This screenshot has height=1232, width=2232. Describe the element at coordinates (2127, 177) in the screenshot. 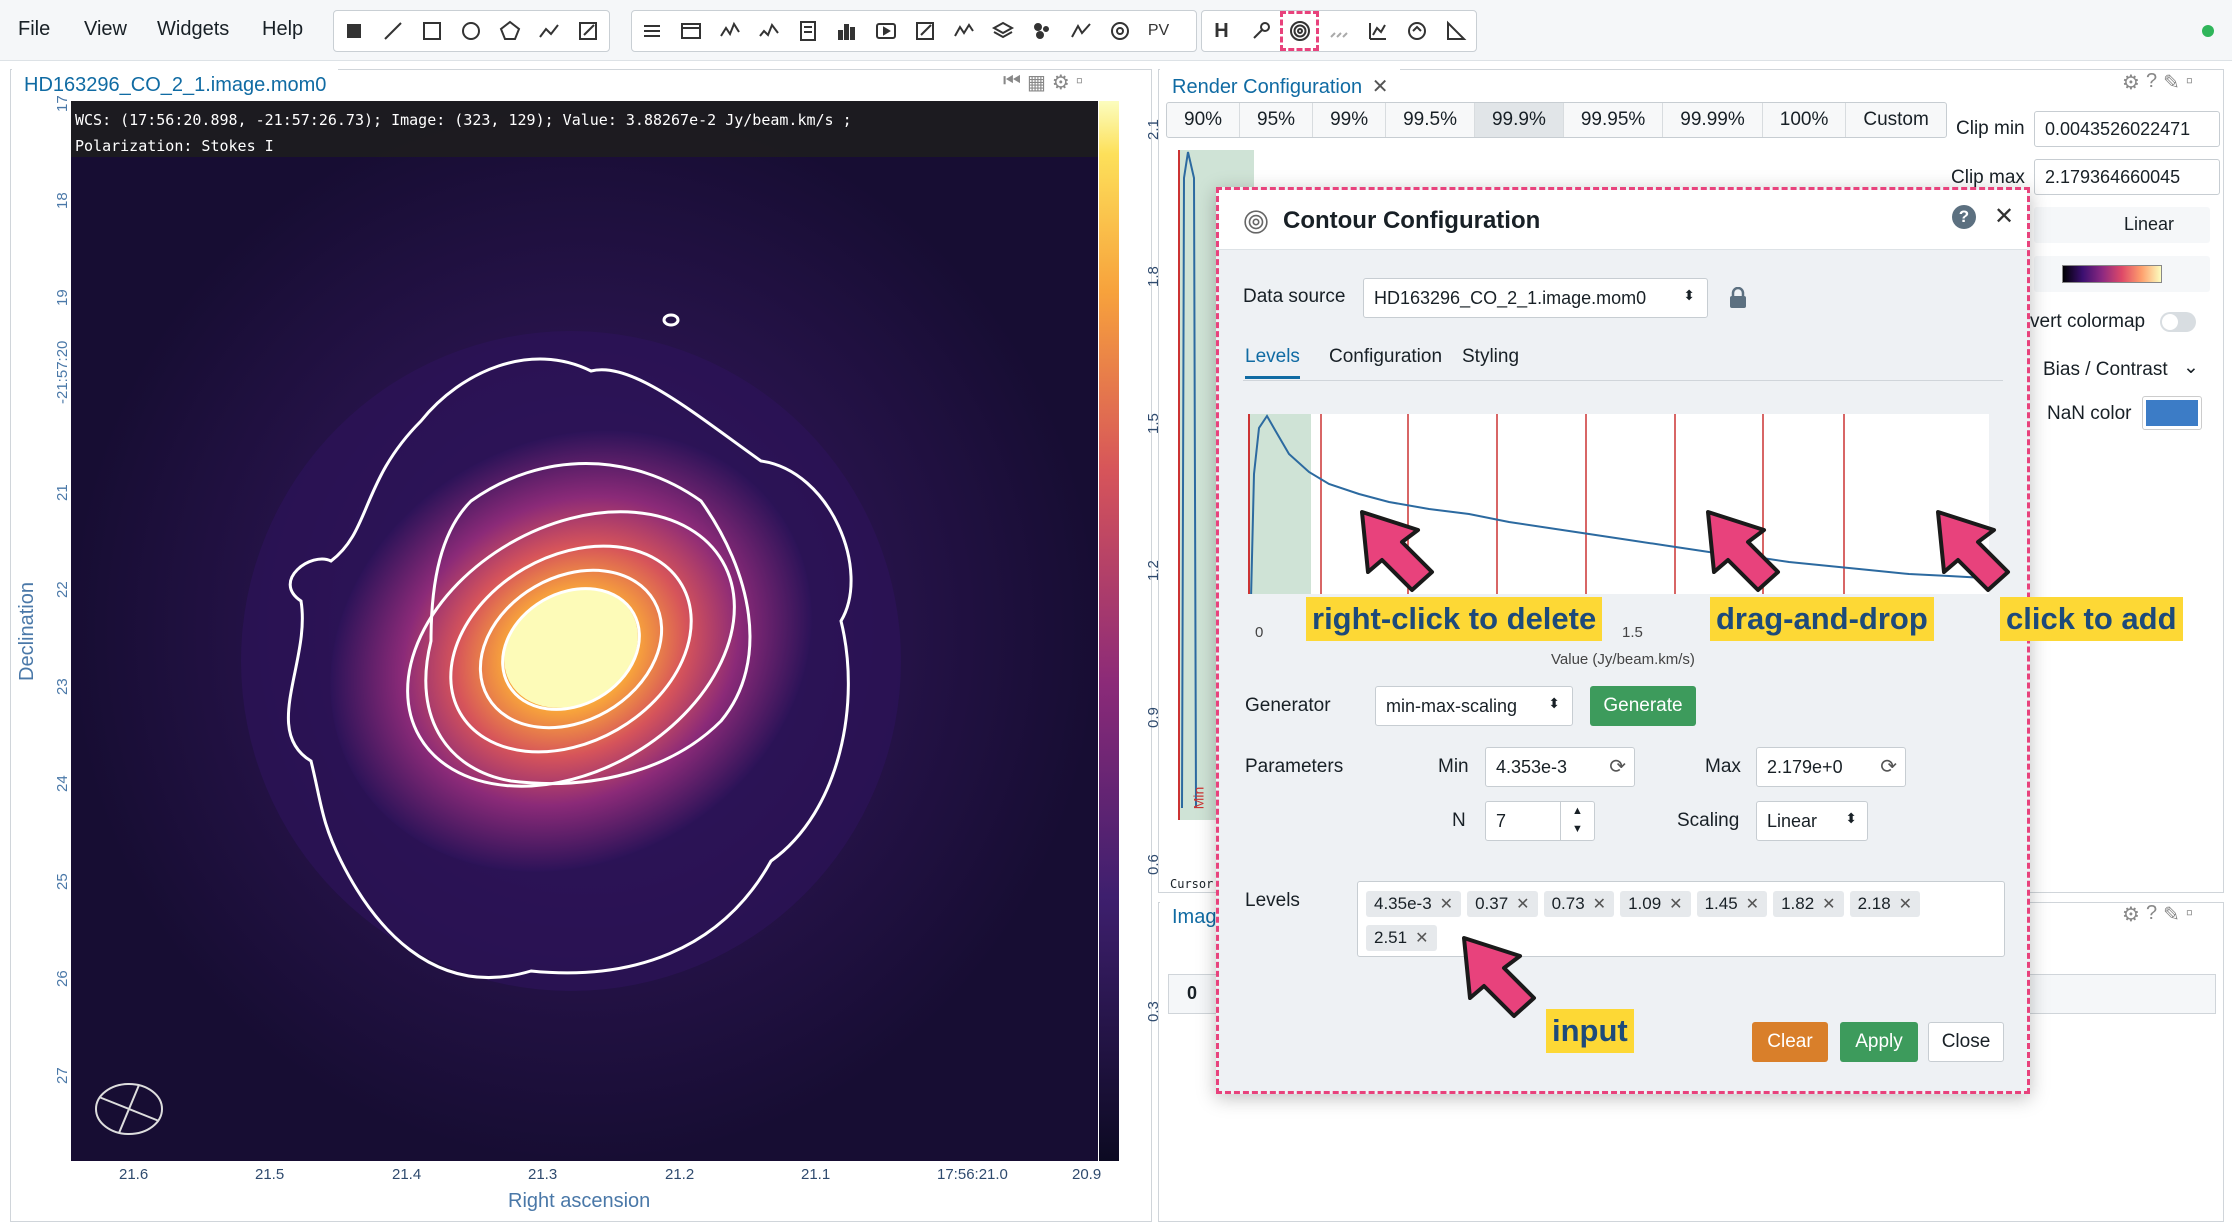

I see `clip-max-input: 2.179364660045` at that location.